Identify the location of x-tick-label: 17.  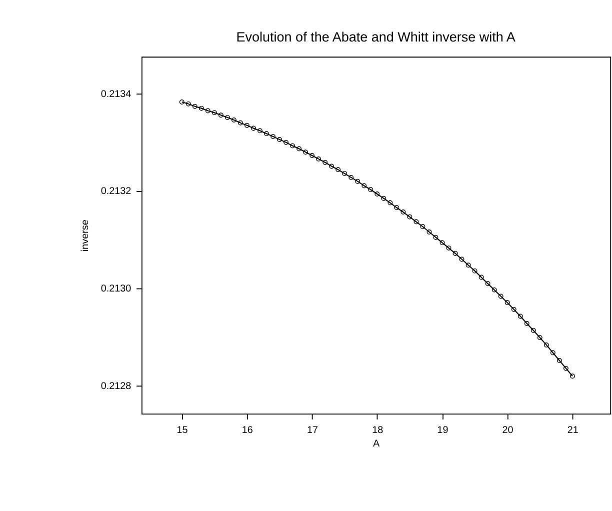
(312, 430).